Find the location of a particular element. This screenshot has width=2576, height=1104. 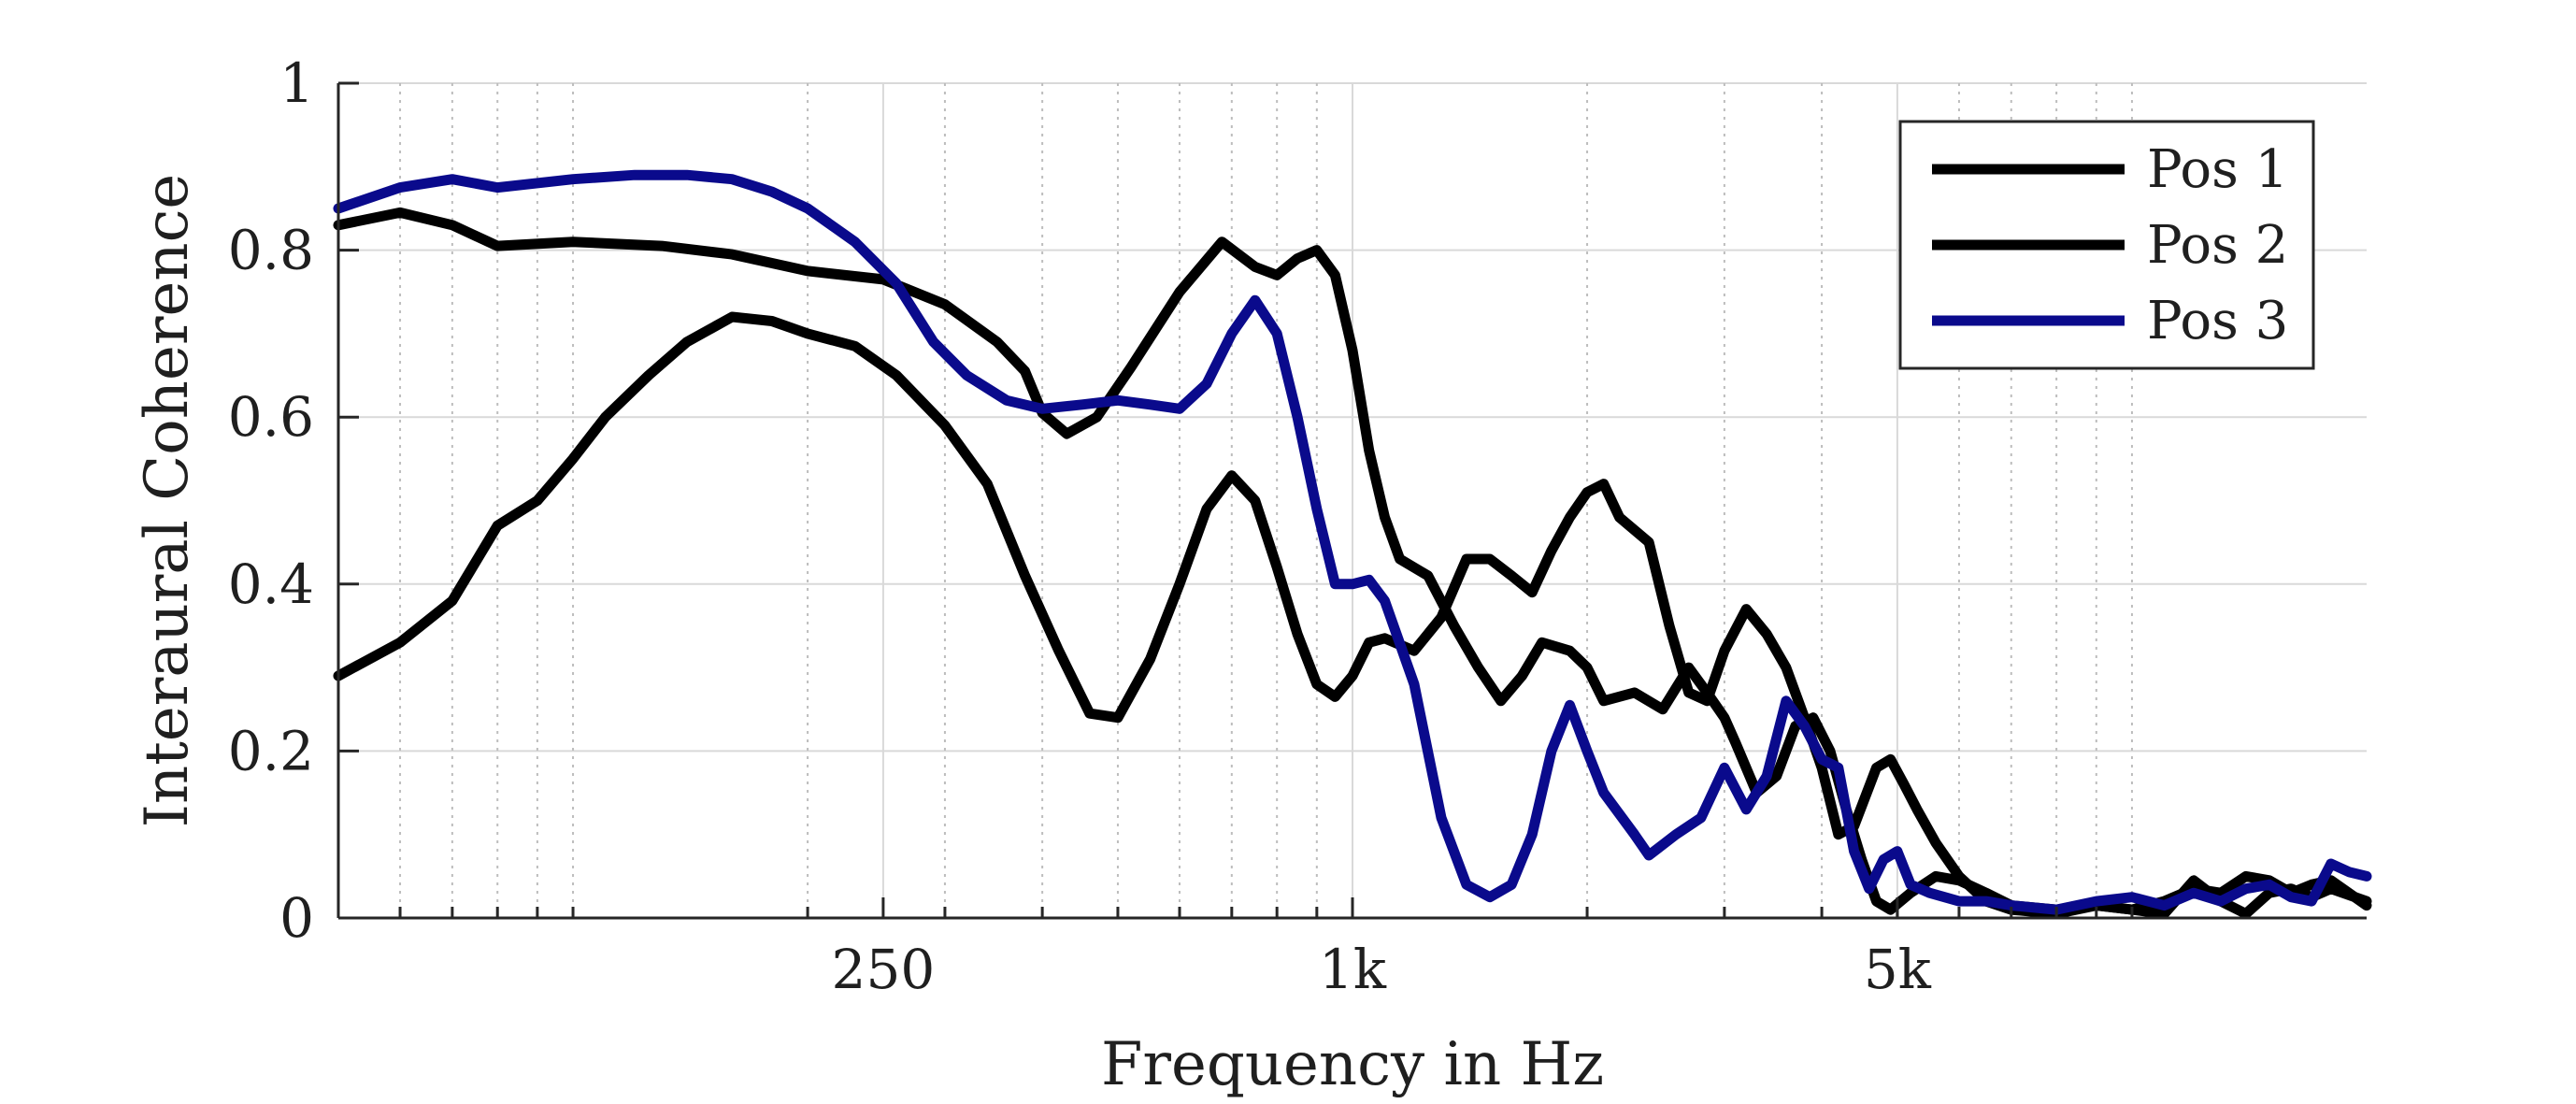

x-tick-label: 250 is located at coordinates (884, 969).